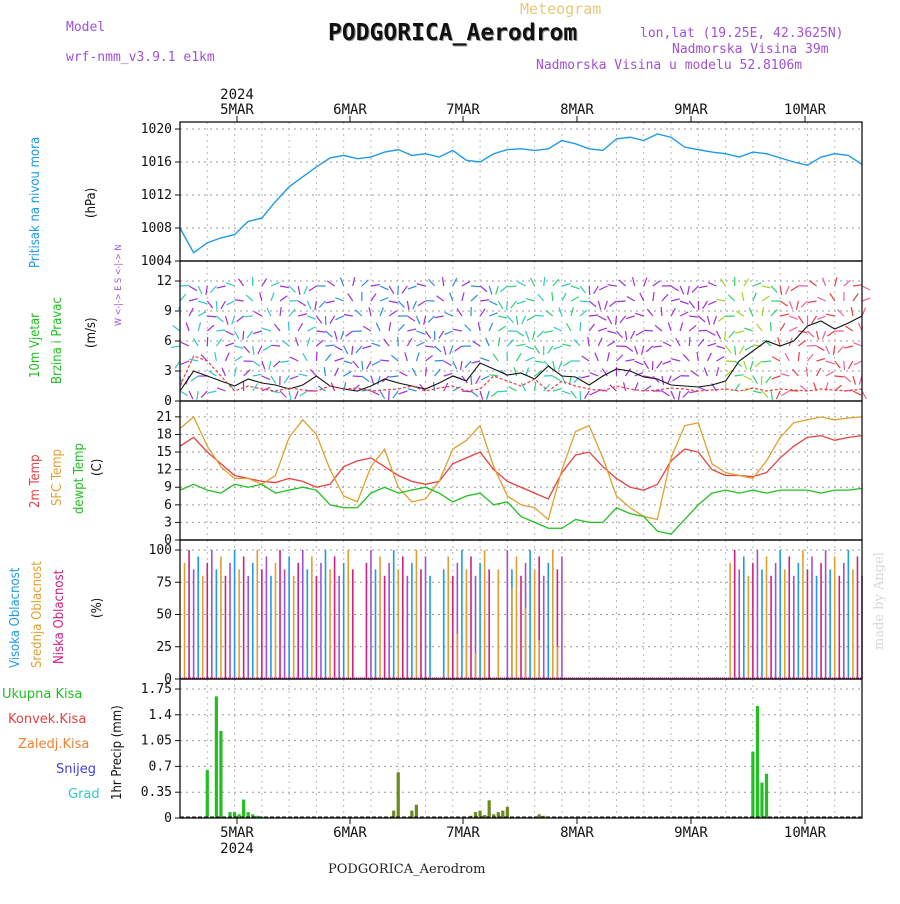 The height and width of the screenshot is (904, 900). I want to click on wind-unit: (m/s), so click(91, 332).